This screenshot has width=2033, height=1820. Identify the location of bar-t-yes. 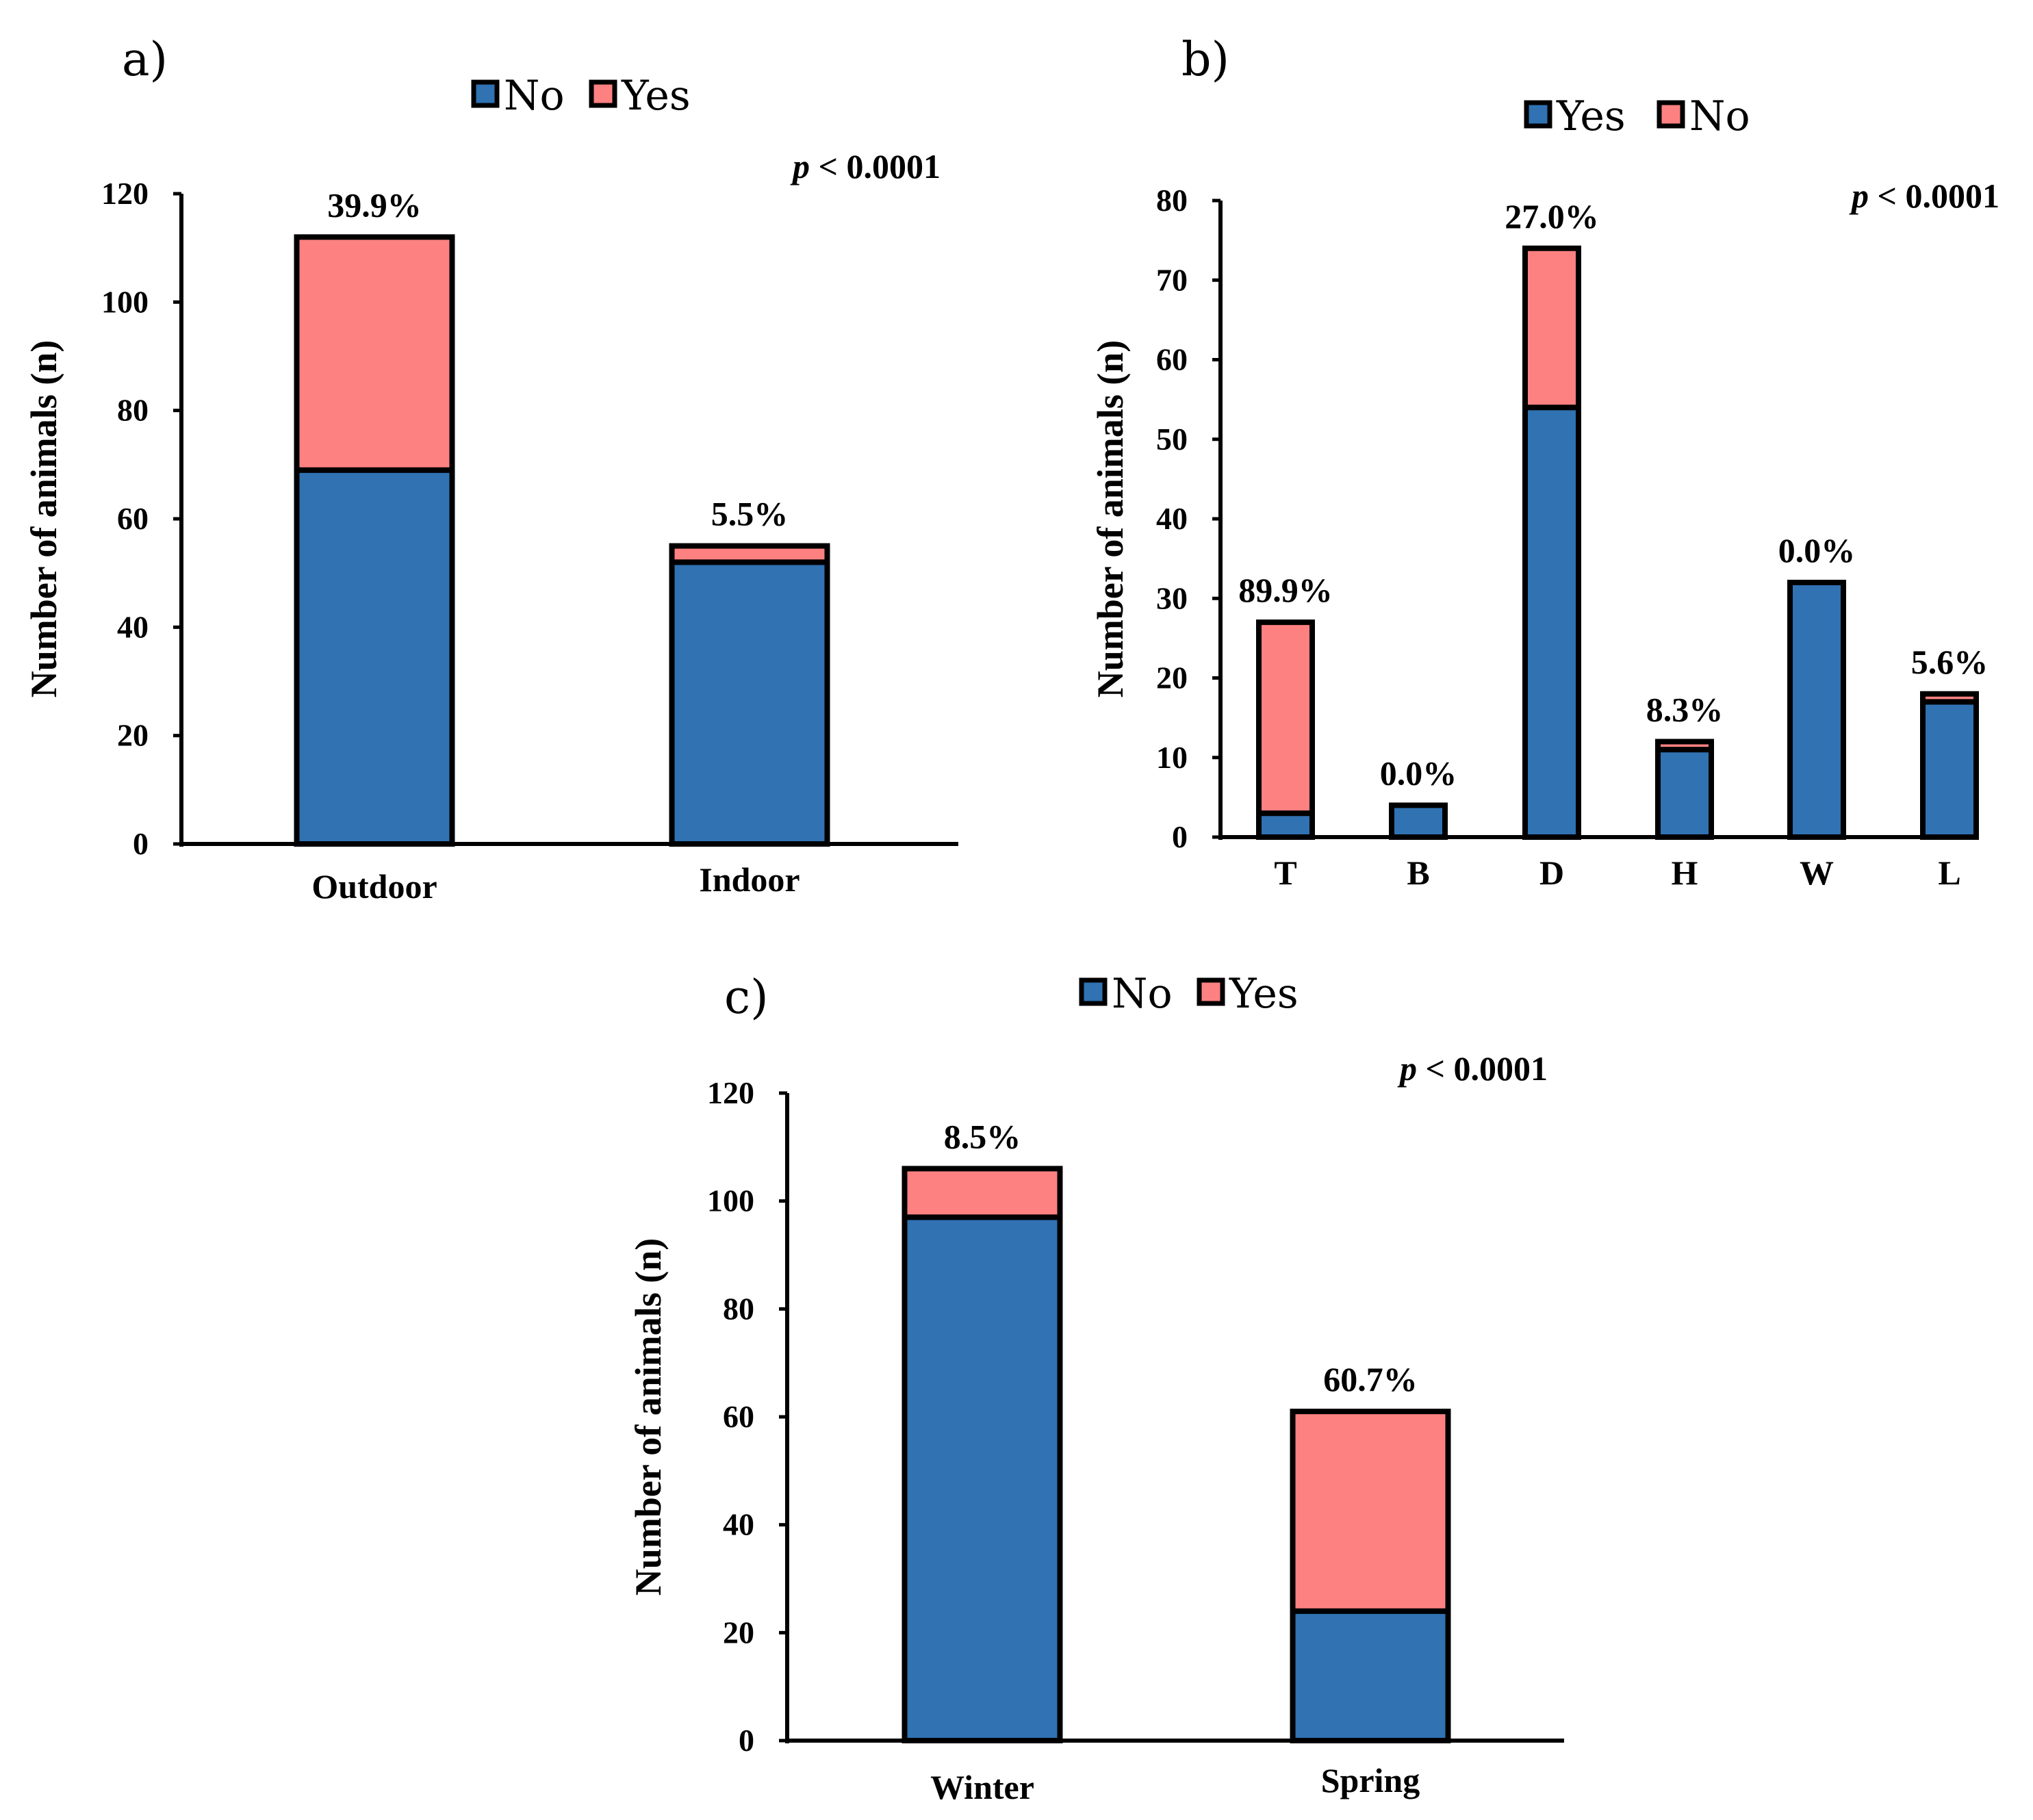
(1285, 825).